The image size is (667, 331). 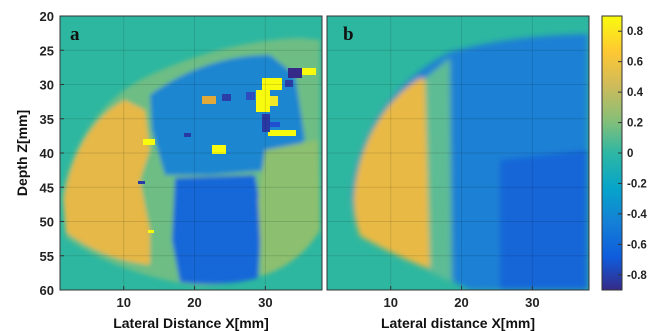 What do you see at coordinates (217, 230) in the screenshot?
I see `panel-a-center-lower` at bounding box center [217, 230].